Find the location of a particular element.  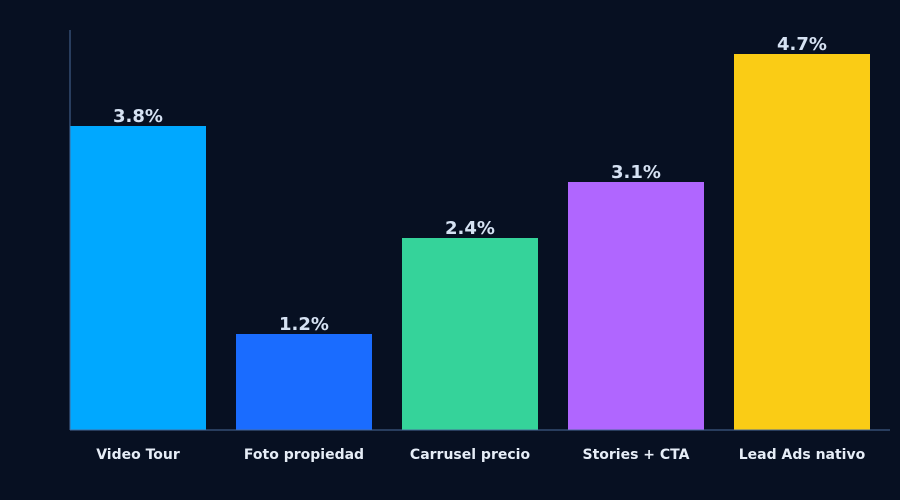

bar-lead-ads-nativo is located at coordinates (802, 242).